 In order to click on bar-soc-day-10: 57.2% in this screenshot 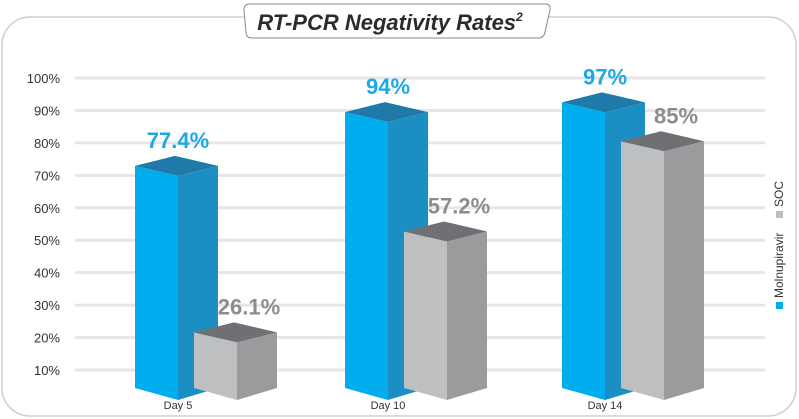, I will do `click(447, 296)`.